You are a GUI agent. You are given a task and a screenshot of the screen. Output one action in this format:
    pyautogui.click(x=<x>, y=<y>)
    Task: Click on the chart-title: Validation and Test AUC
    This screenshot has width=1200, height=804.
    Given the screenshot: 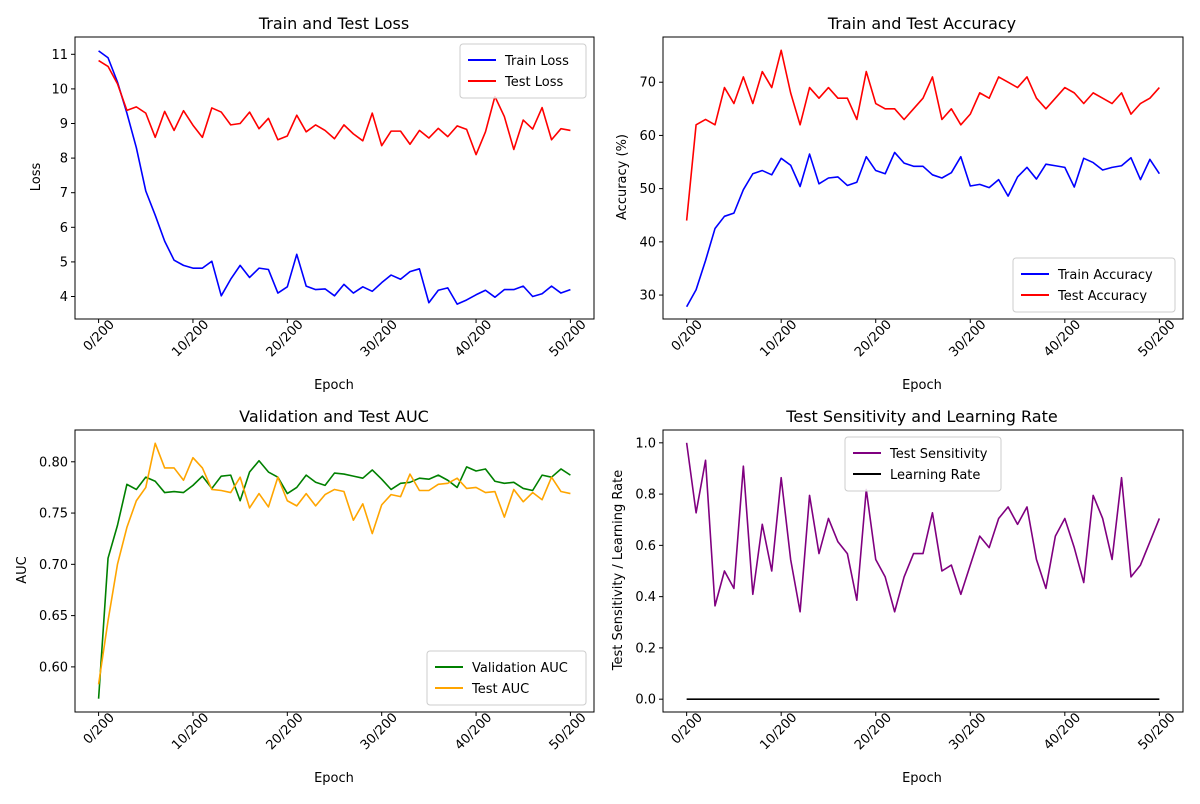 What is the action you would take?
    pyautogui.click(x=334, y=416)
    